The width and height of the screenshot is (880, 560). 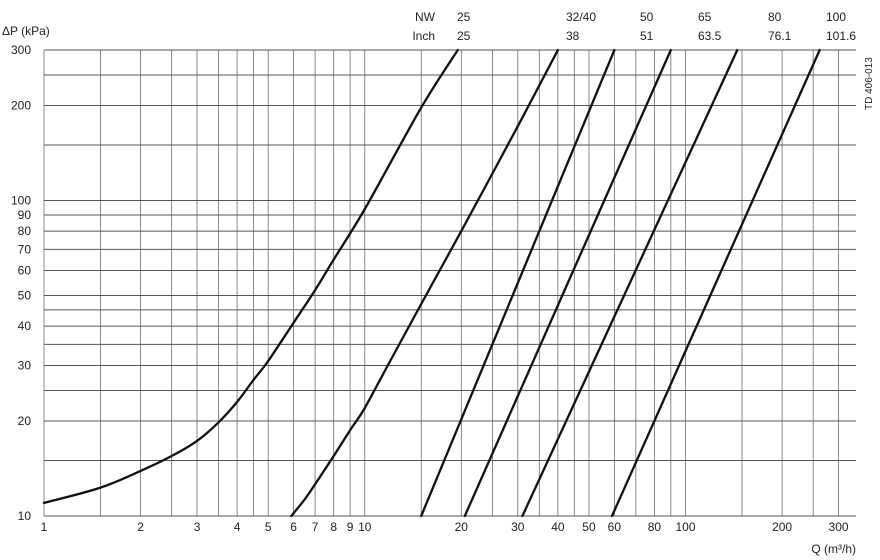 I want to click on x-tick-label: 100, so click(x=686, y=527).